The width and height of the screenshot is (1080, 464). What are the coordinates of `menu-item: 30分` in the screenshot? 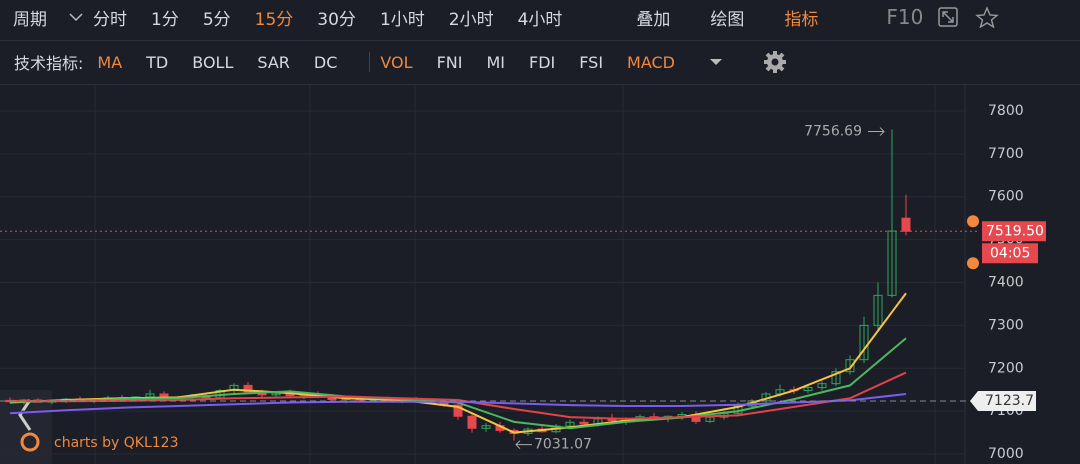 It's located at (336, 19).